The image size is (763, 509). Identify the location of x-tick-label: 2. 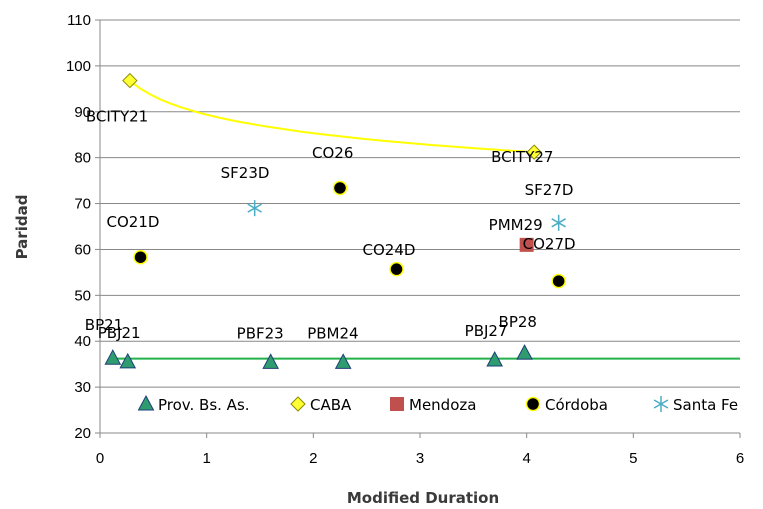
(313, 458).